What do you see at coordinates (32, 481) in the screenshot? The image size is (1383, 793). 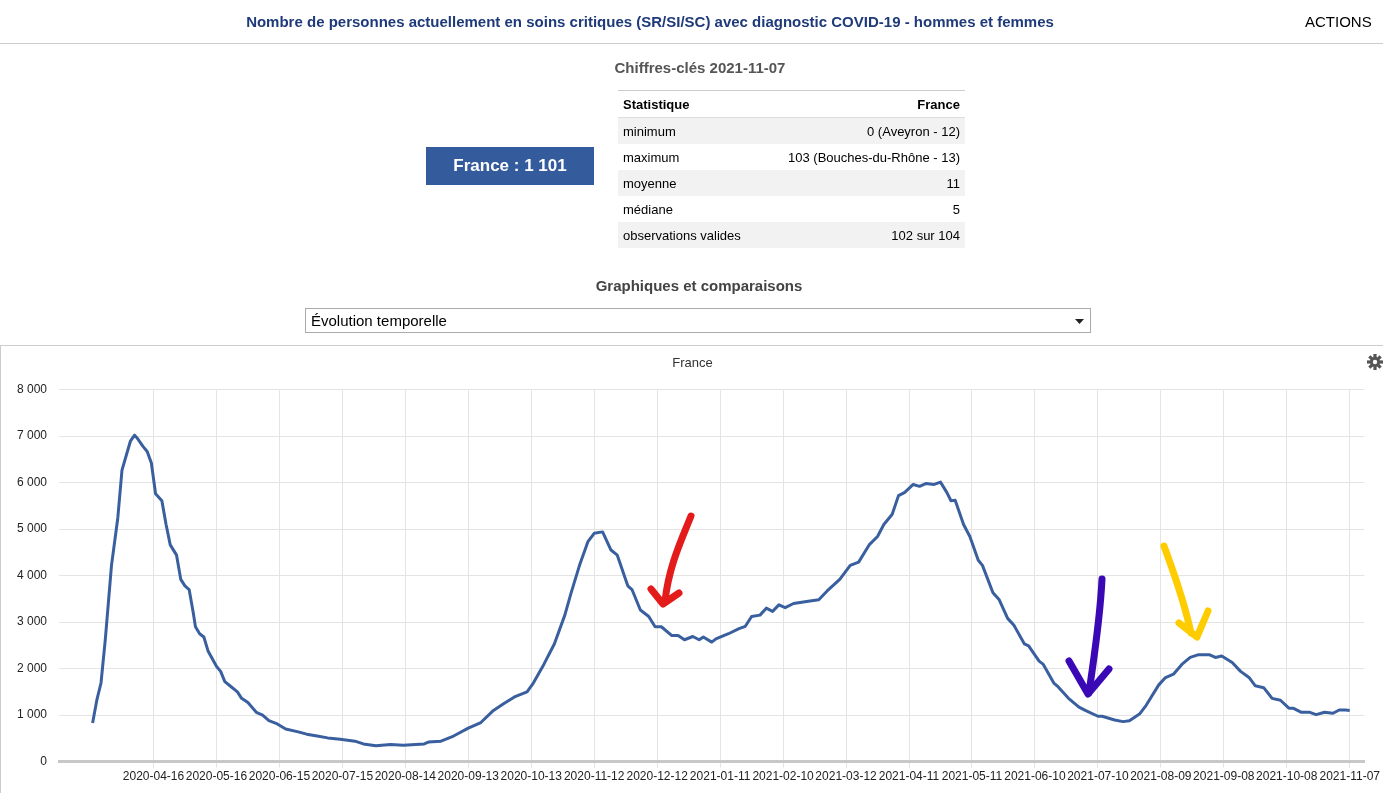 I see `y-tick-label: 6 000` at bounding box center [32, 481].